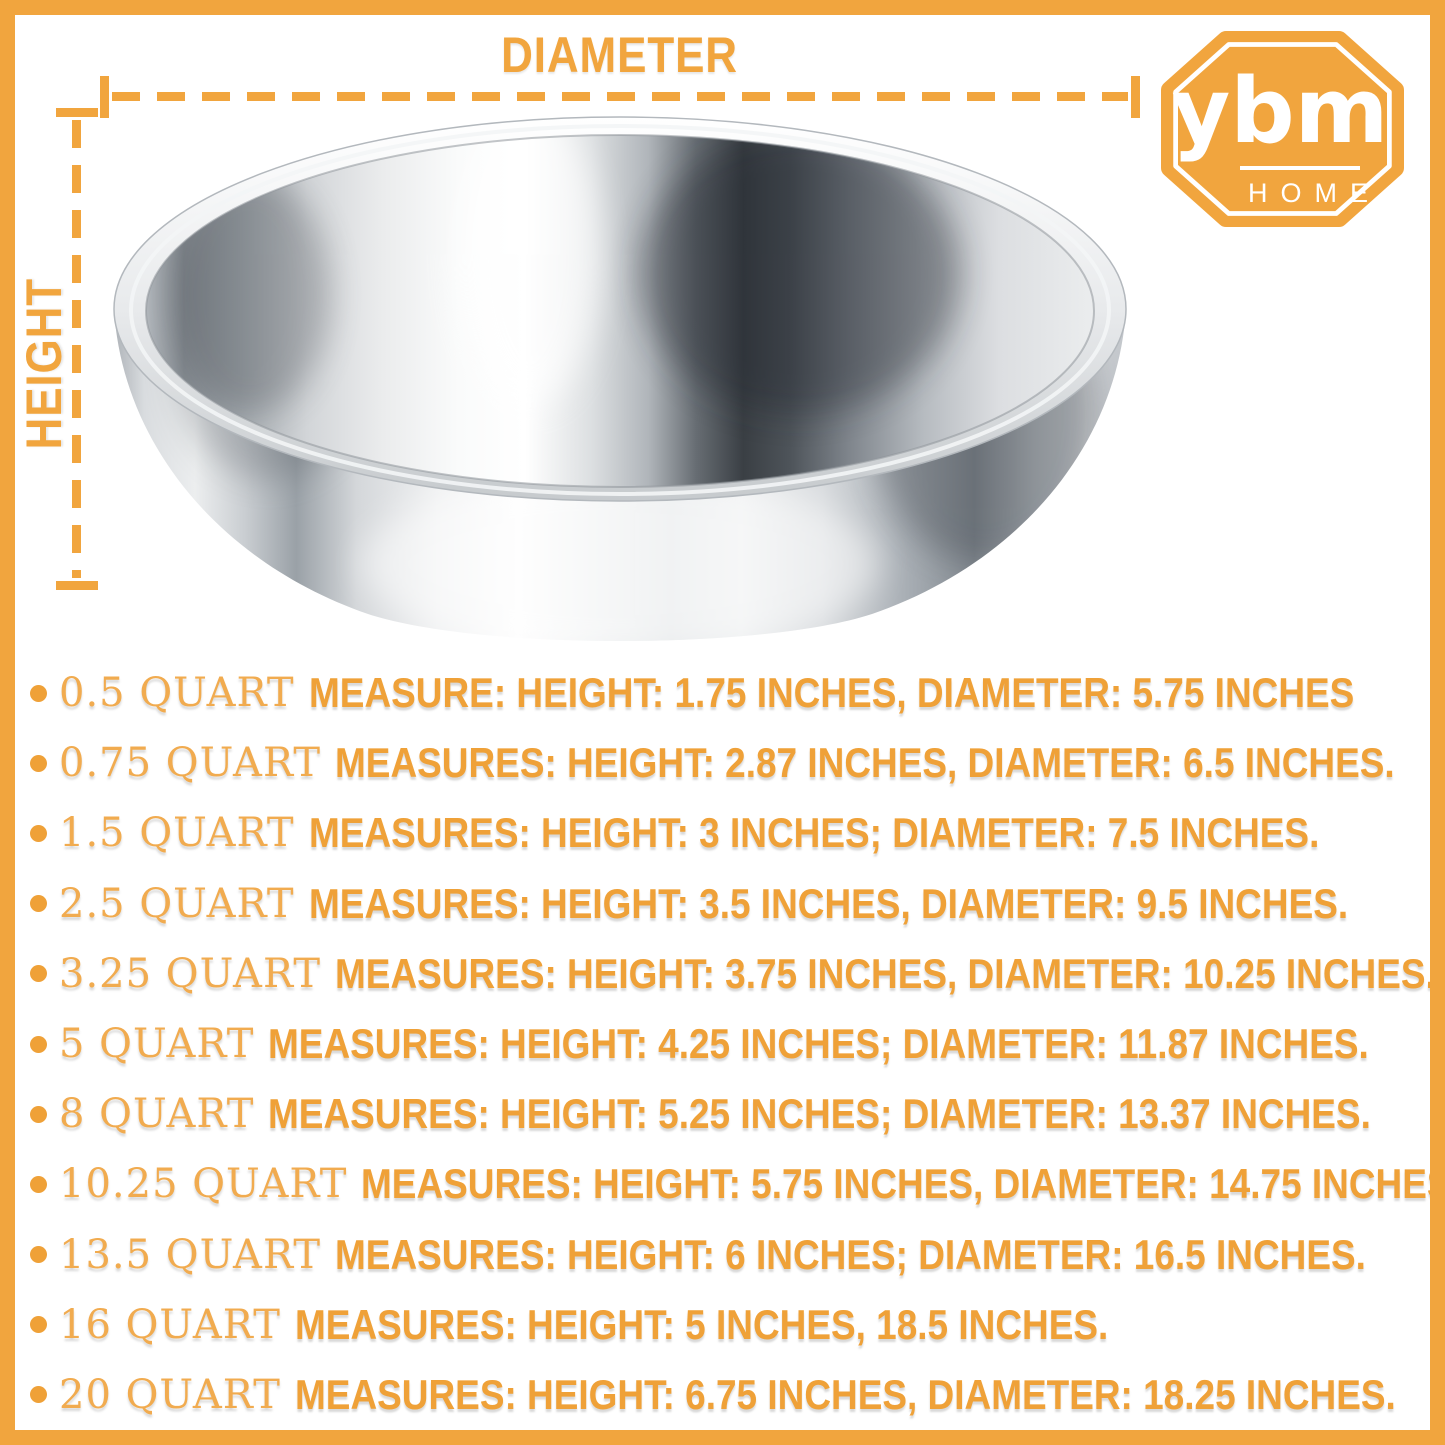 Image resolution: width=1445 pixels, height=1445 pixels. I want to click on diameter-left-tick, so click(104, 97).